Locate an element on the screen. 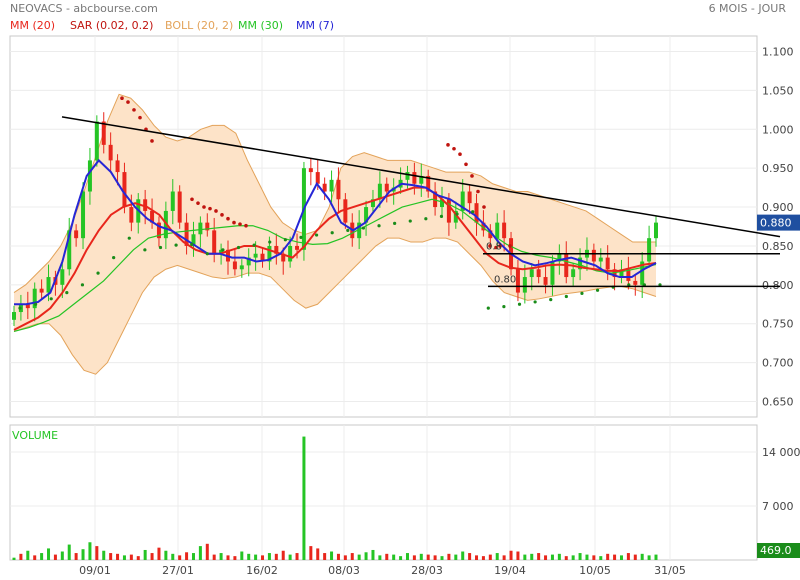  x-tick-label: 31/05 is located at coordinates (670, 570).